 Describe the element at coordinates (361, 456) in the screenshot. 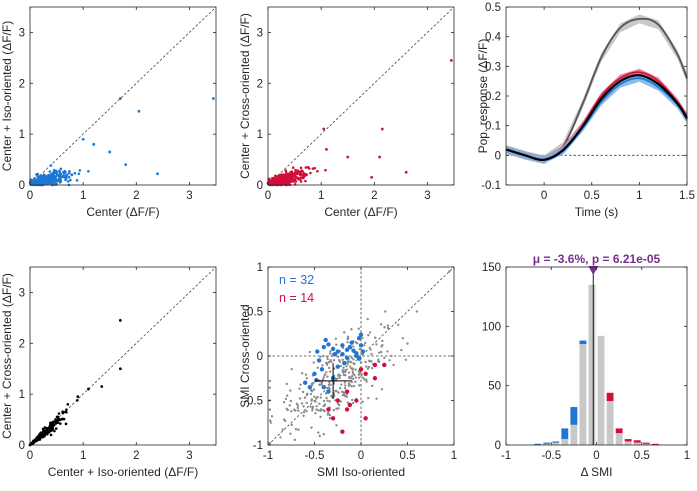

I see `x-tick-label: 0` at that location.